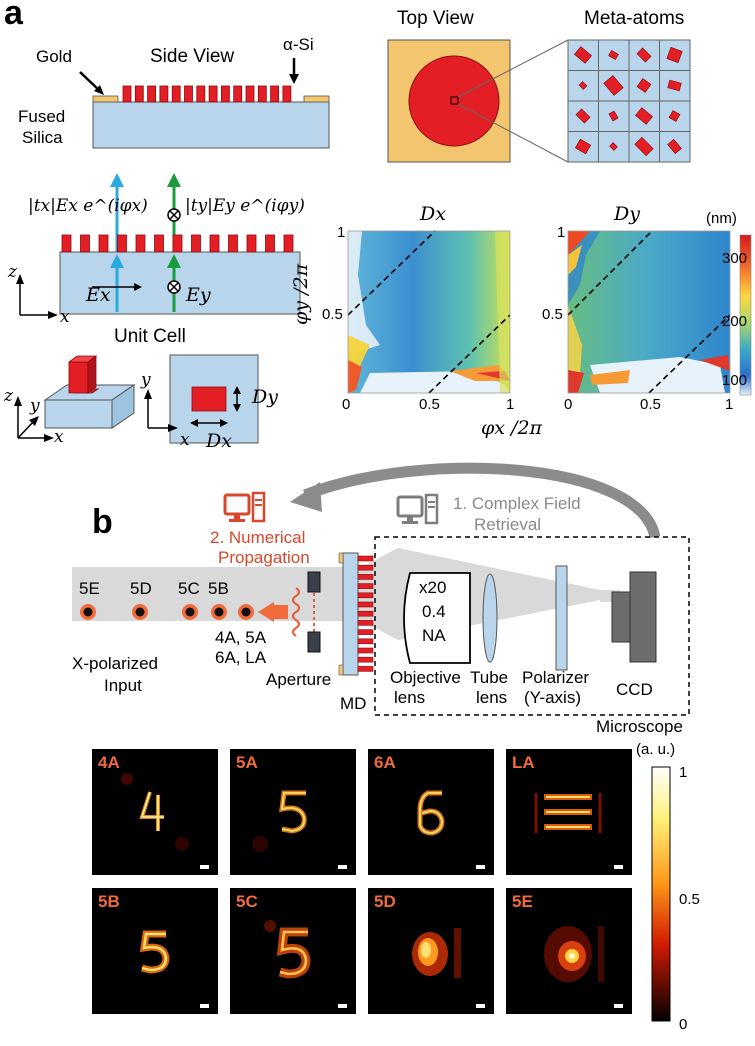 The height and width of the screenshot is (1046, 755). Describe the element at coordinates (435, 18) in the screenshot. I see `top-view-title: Top View` at that location.